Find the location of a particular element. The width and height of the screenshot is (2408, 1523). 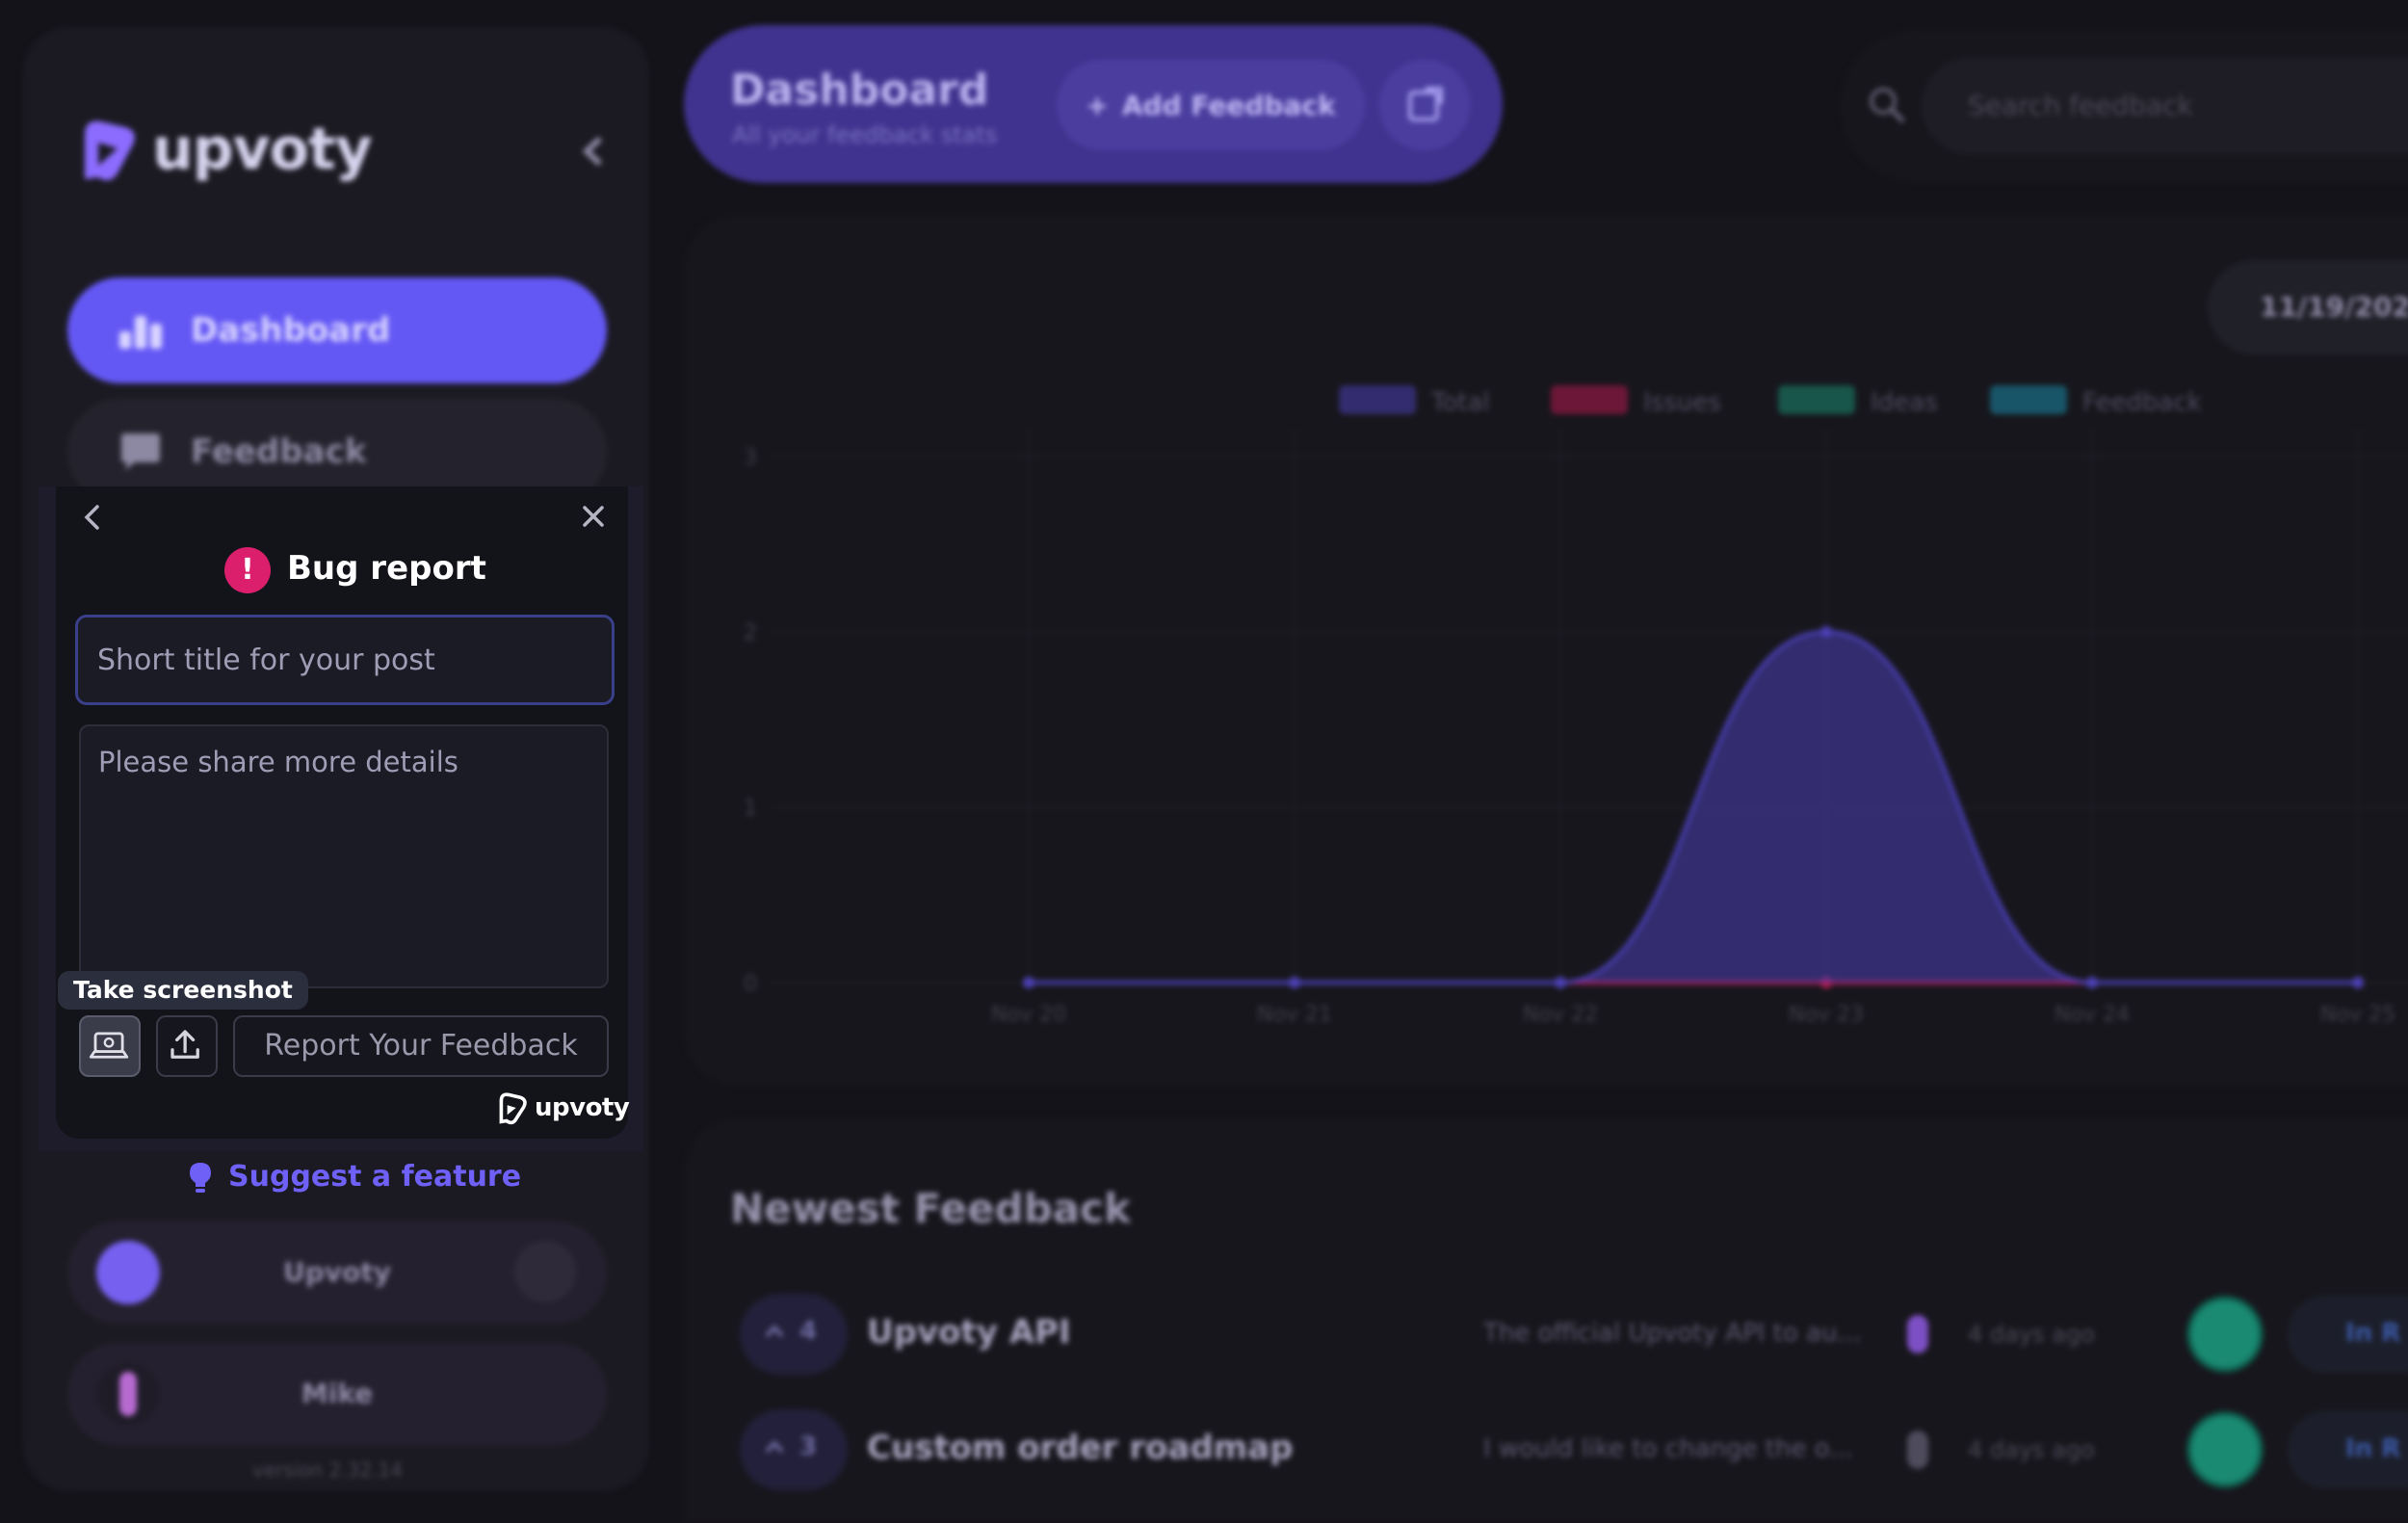

submit-feedback-button: Report Your Feedback is located at coordinates (421, 1046).